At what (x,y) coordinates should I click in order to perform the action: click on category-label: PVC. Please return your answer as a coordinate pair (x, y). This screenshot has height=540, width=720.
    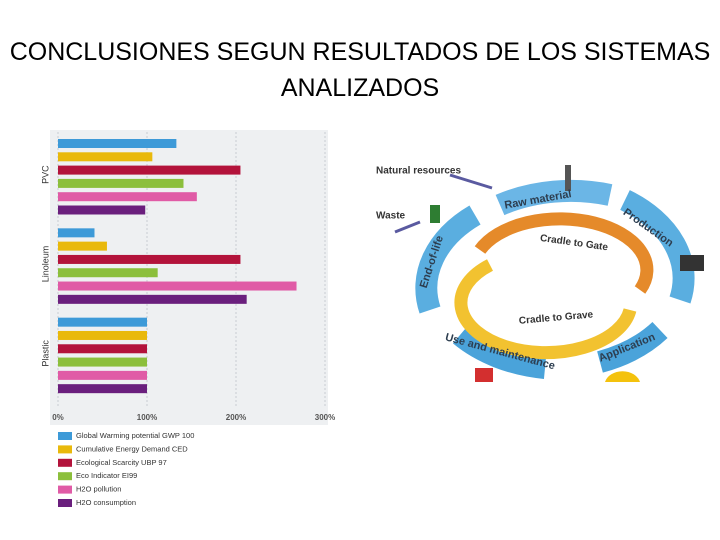
    Looking at the image, I should click on (45, 174).